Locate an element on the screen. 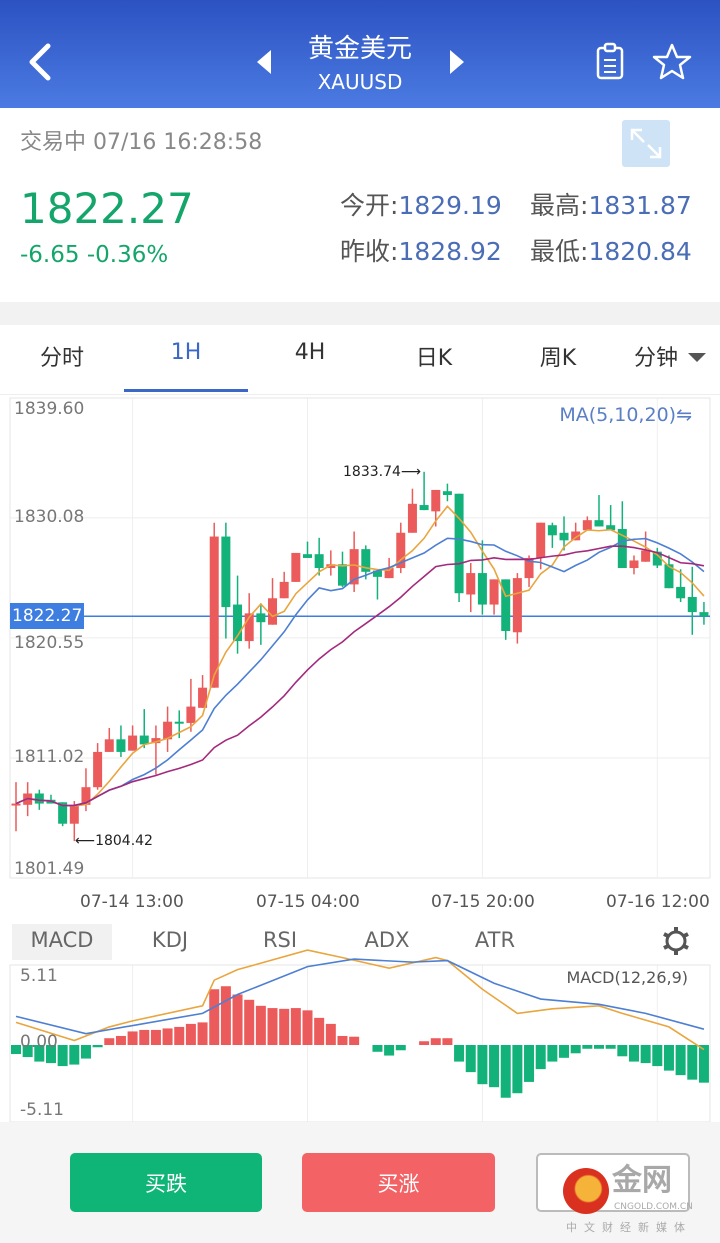  indicator-tab-kdj: KDJ is located at coordinates (170, 940).